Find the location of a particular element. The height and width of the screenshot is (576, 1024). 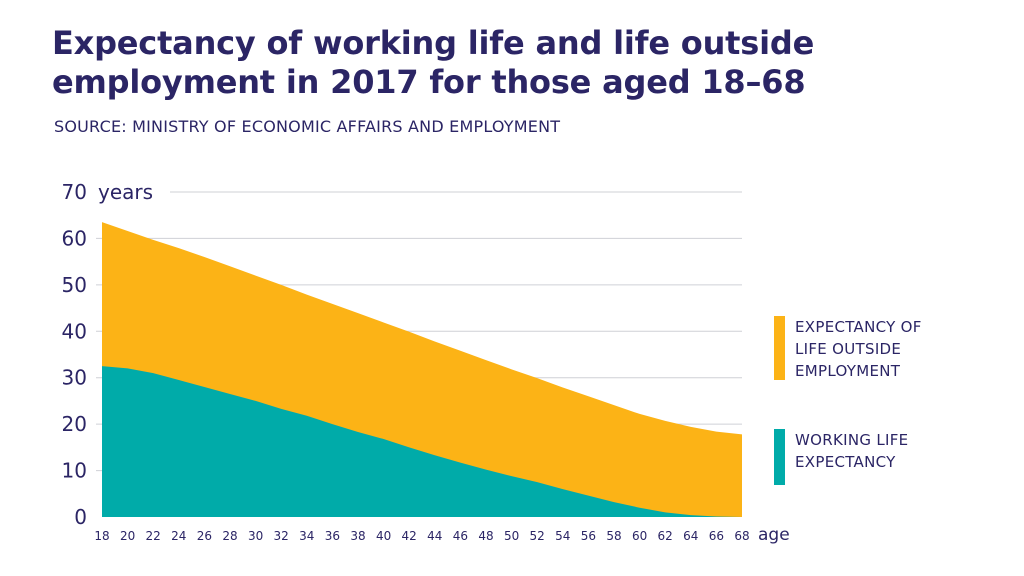

x-tick-label-36: 36 is located at coordinates (332, 536).